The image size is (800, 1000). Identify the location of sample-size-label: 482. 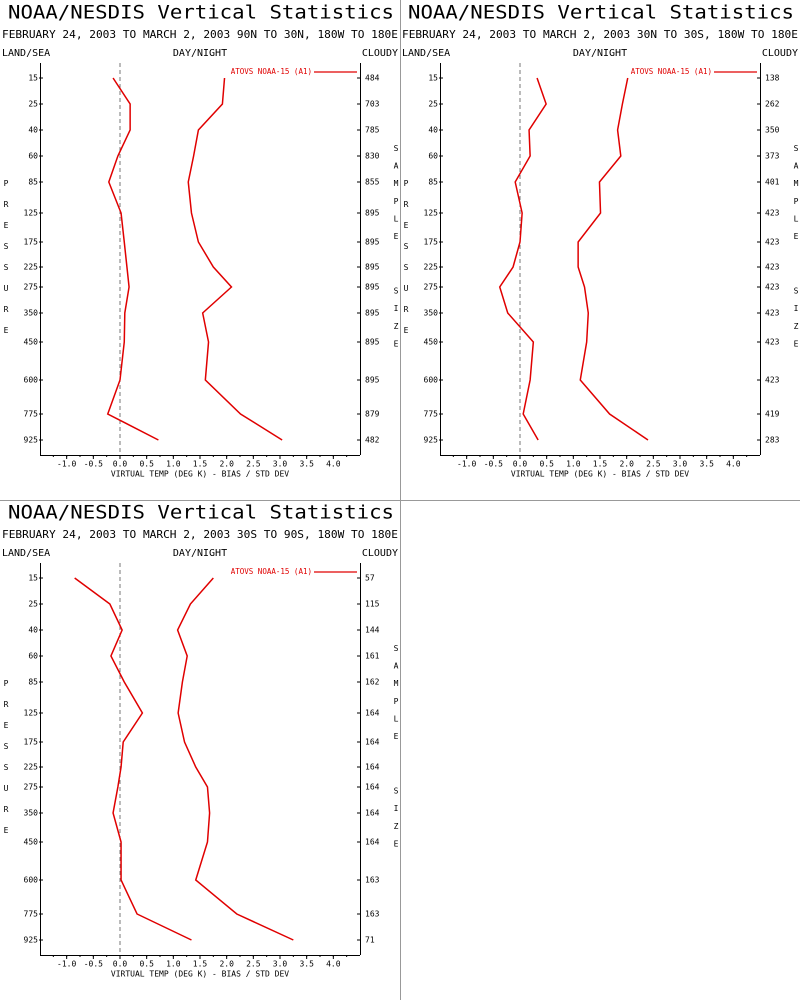
(372, 440).